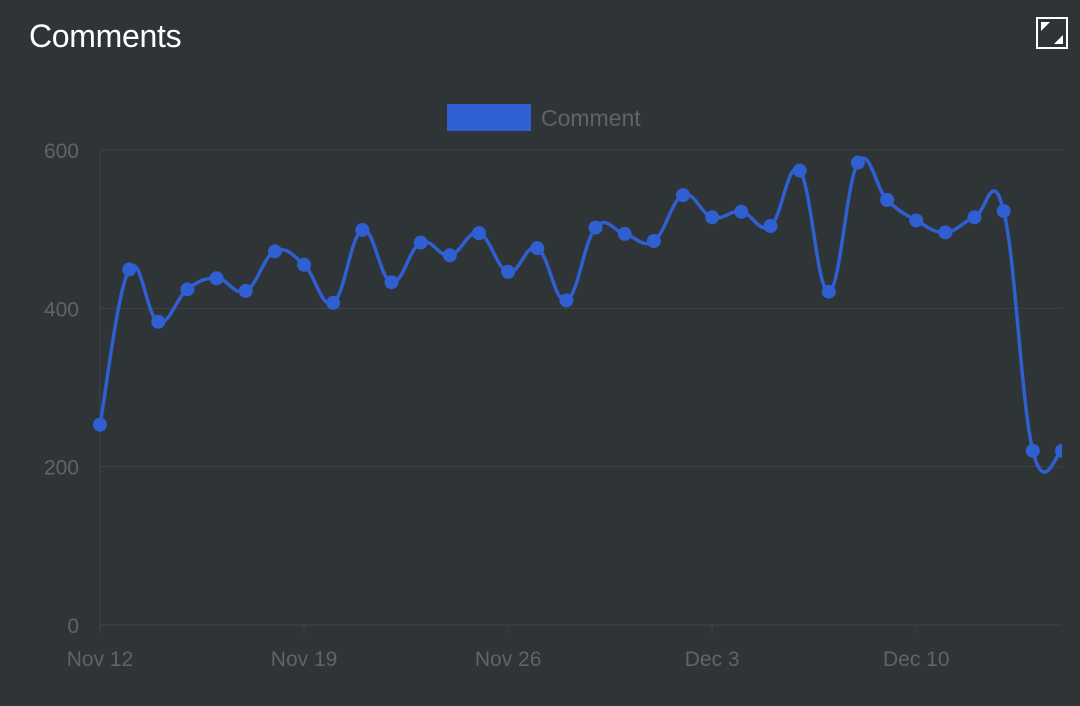 The image size is (1080, 706). What do you see at coordinates (61, 468) in the screenshot?
I see `y-tick-label: 200` at bounding box center [61, 468].